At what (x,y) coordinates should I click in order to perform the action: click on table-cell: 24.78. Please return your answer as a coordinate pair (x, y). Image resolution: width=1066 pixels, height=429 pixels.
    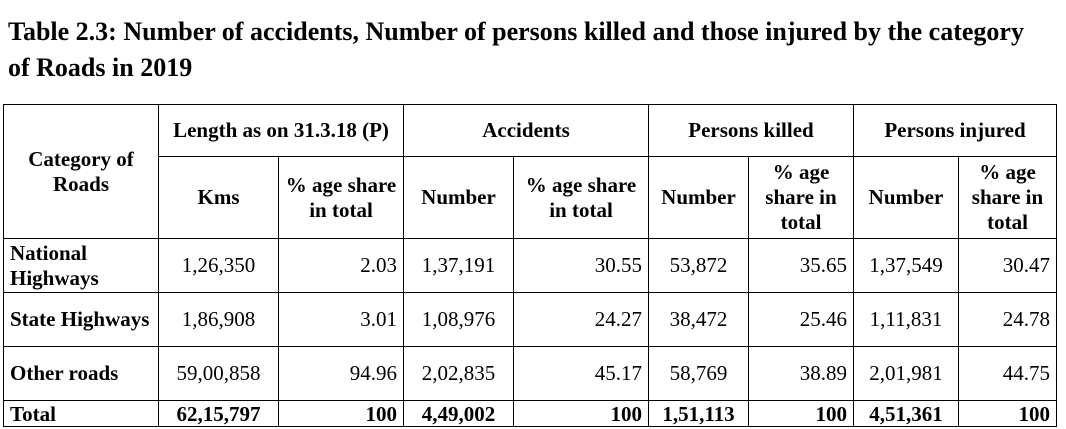
    Looking at the image, I should click on (1007, 319).